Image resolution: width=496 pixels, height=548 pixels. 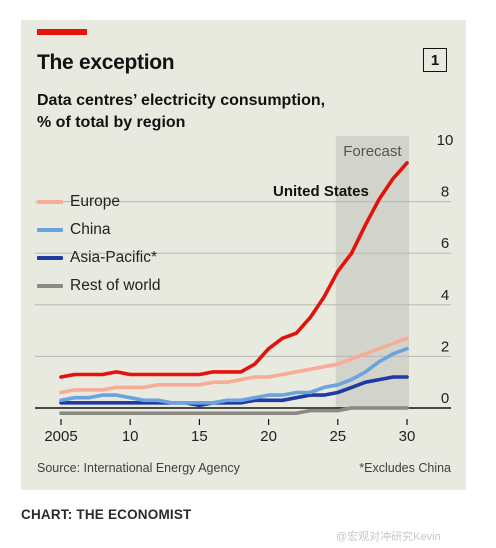 I want to click on source-note: Source: International Energy Agency, so click(x=138, y=468).